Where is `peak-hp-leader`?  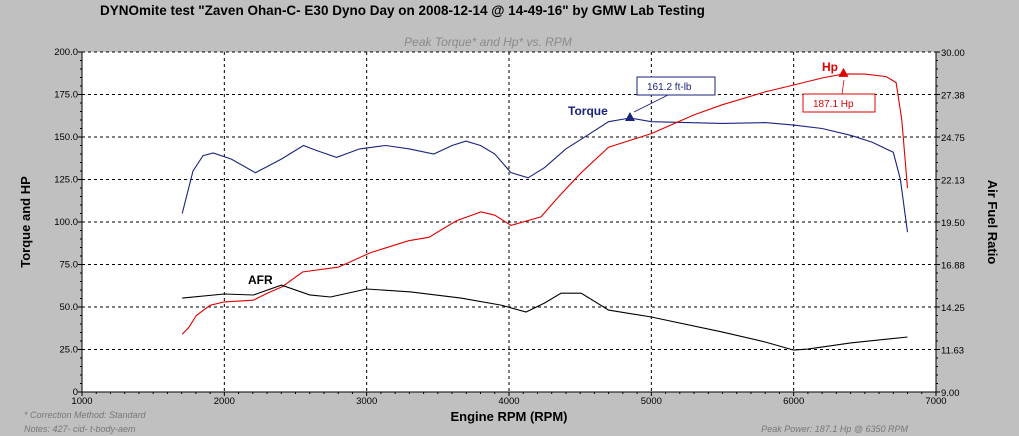 peak-hp-leader is located at coordinates (843, 87).